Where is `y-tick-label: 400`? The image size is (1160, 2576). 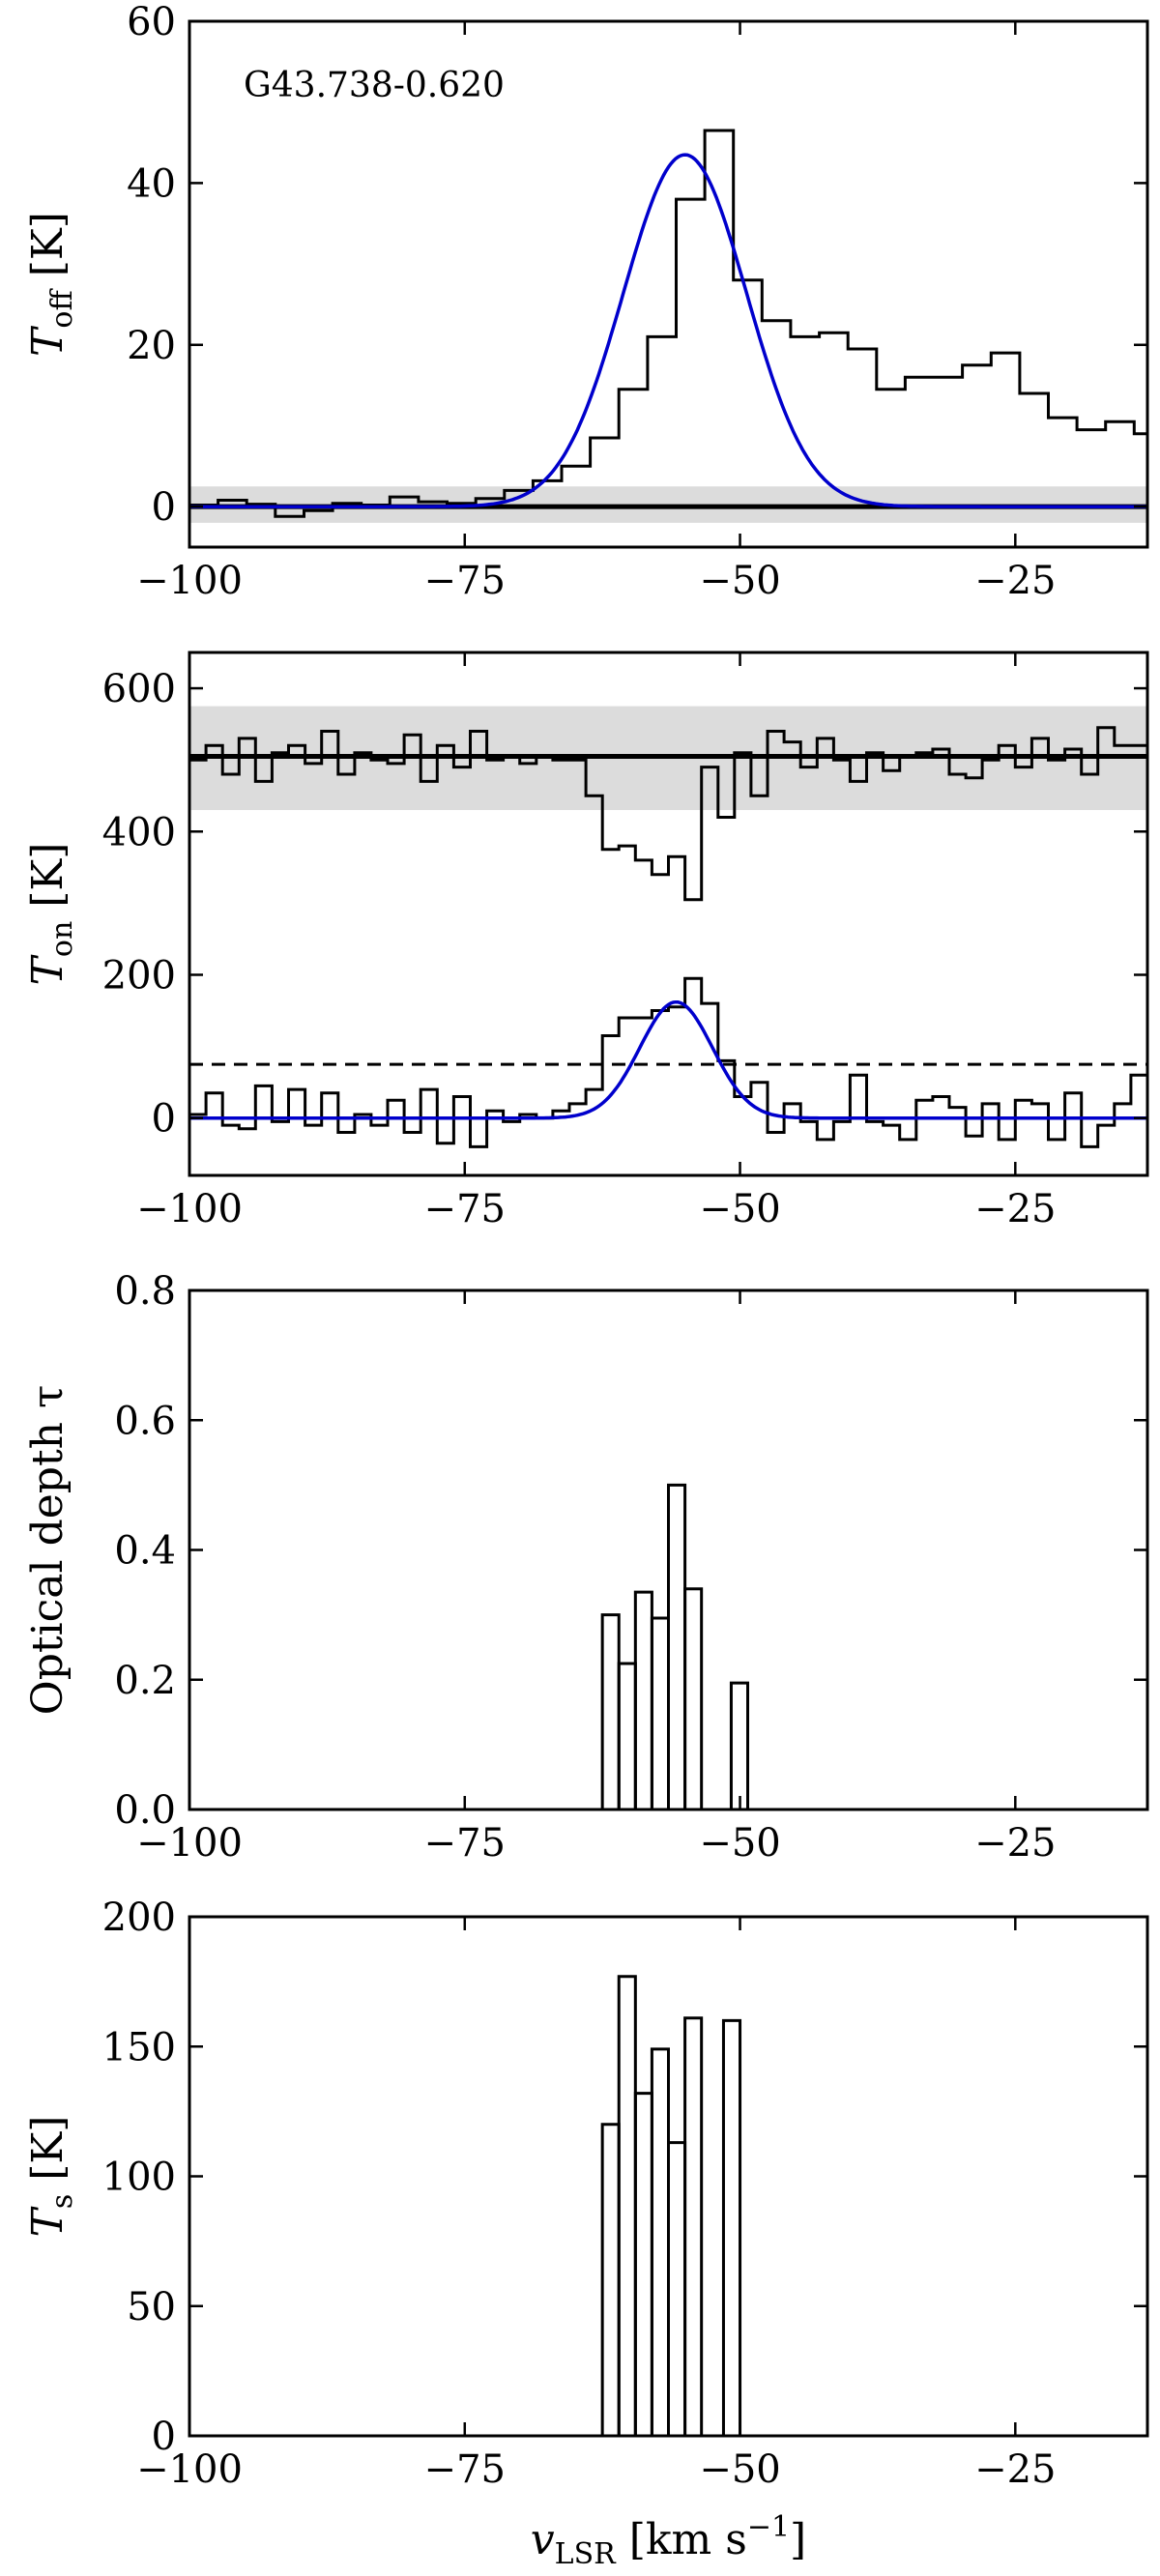 y-tick-label: 400 is located at coordinates (139, 832).